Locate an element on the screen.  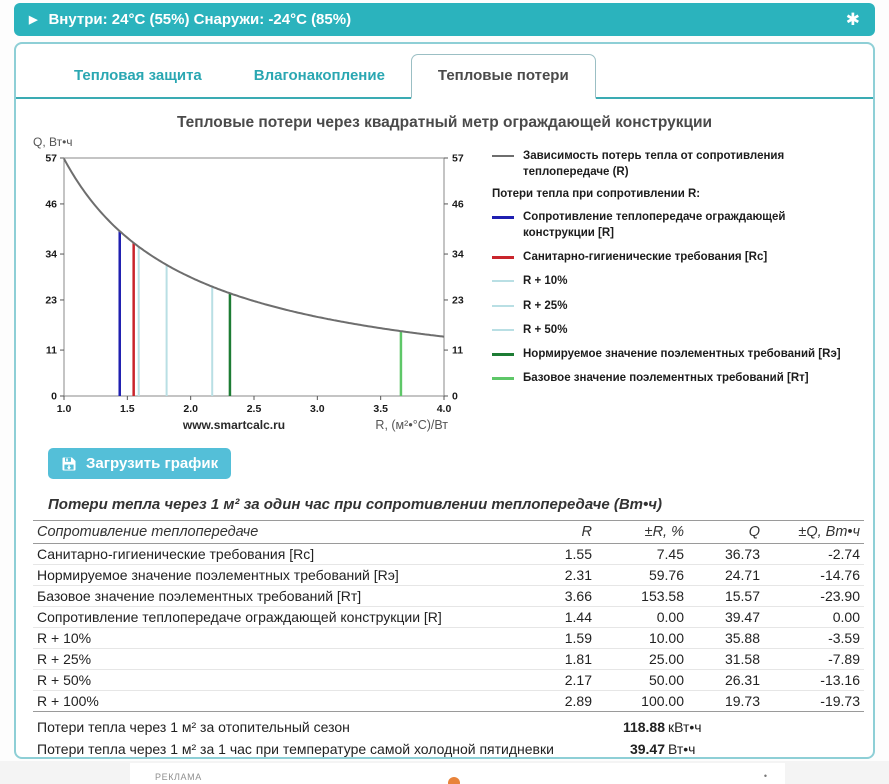
legend-label: Санитарно-гигиенические требования [Rc] is located at coordinates (645, 257).